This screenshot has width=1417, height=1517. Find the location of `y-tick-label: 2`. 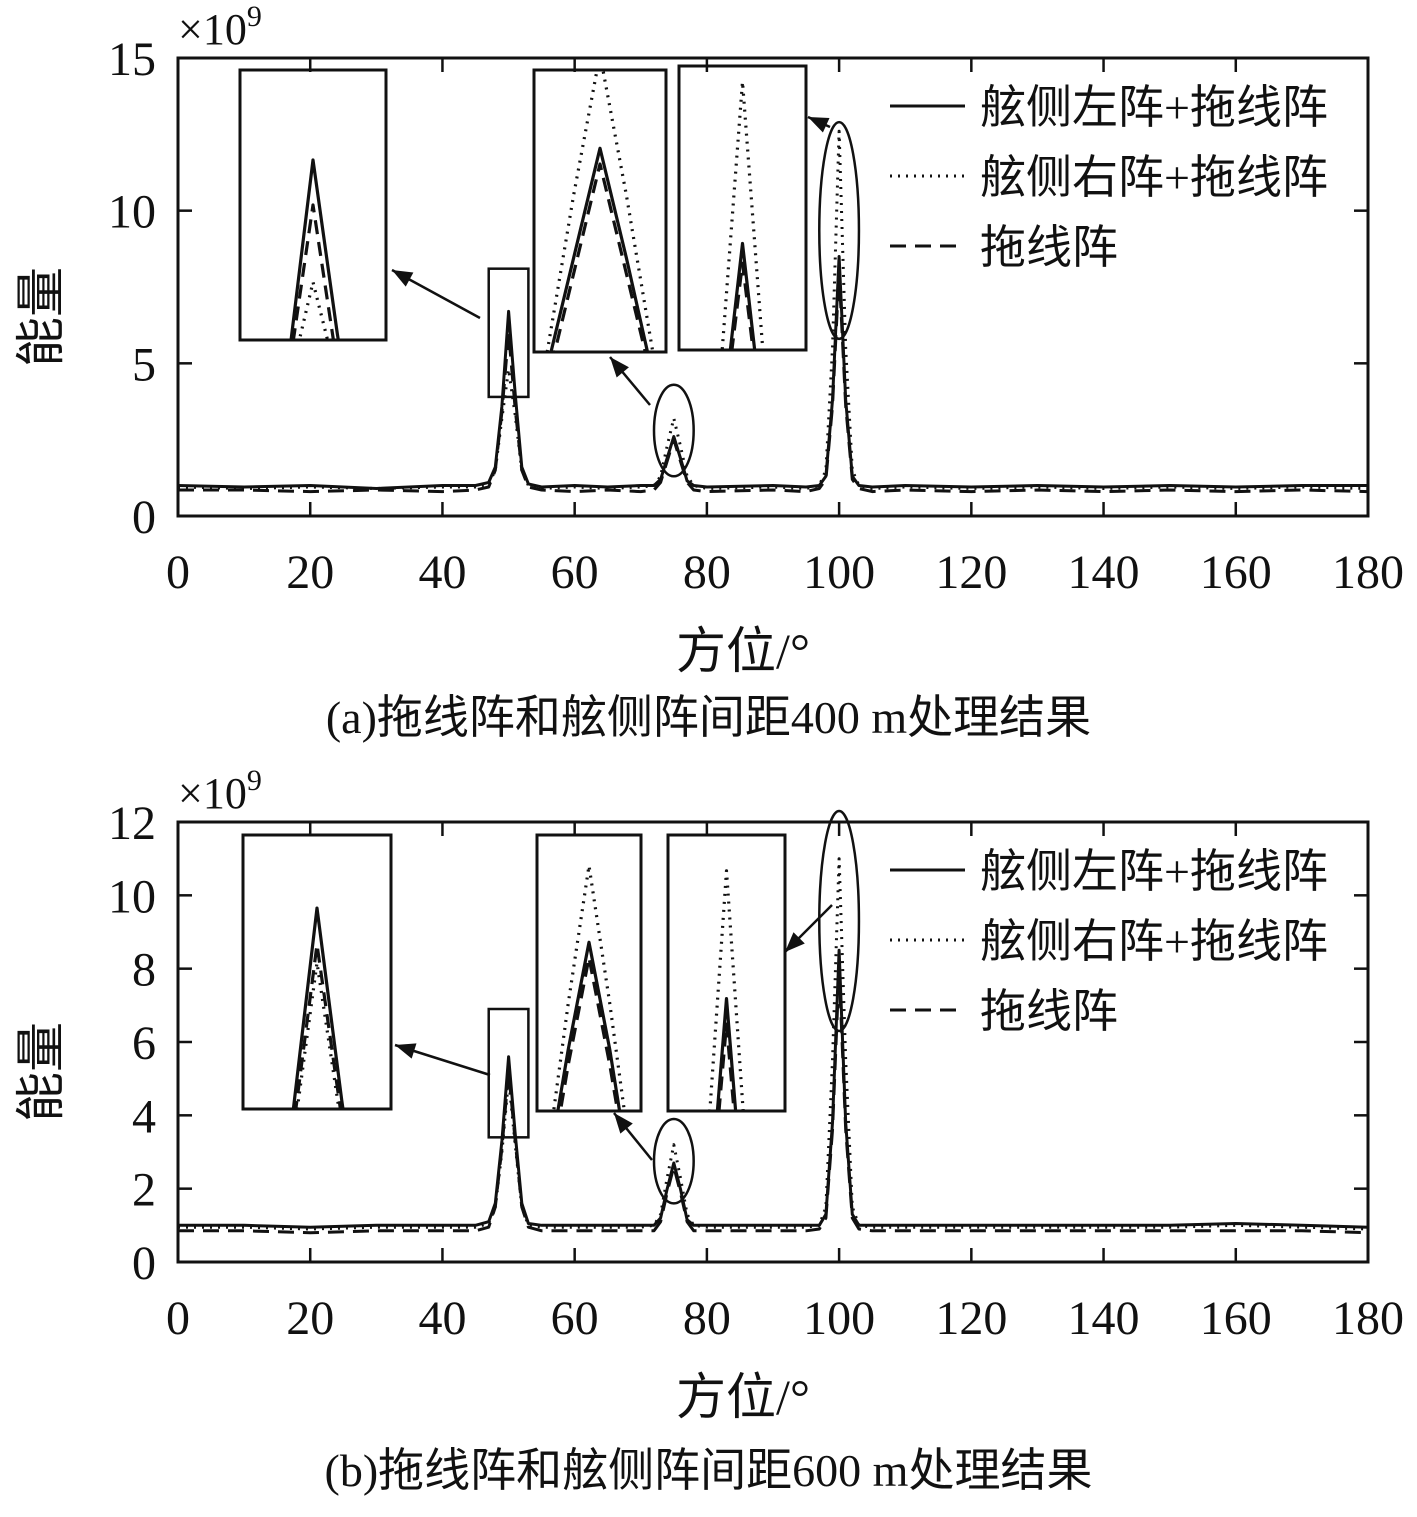

y-tick-label: 2 is located at coordinates (144, 1190).